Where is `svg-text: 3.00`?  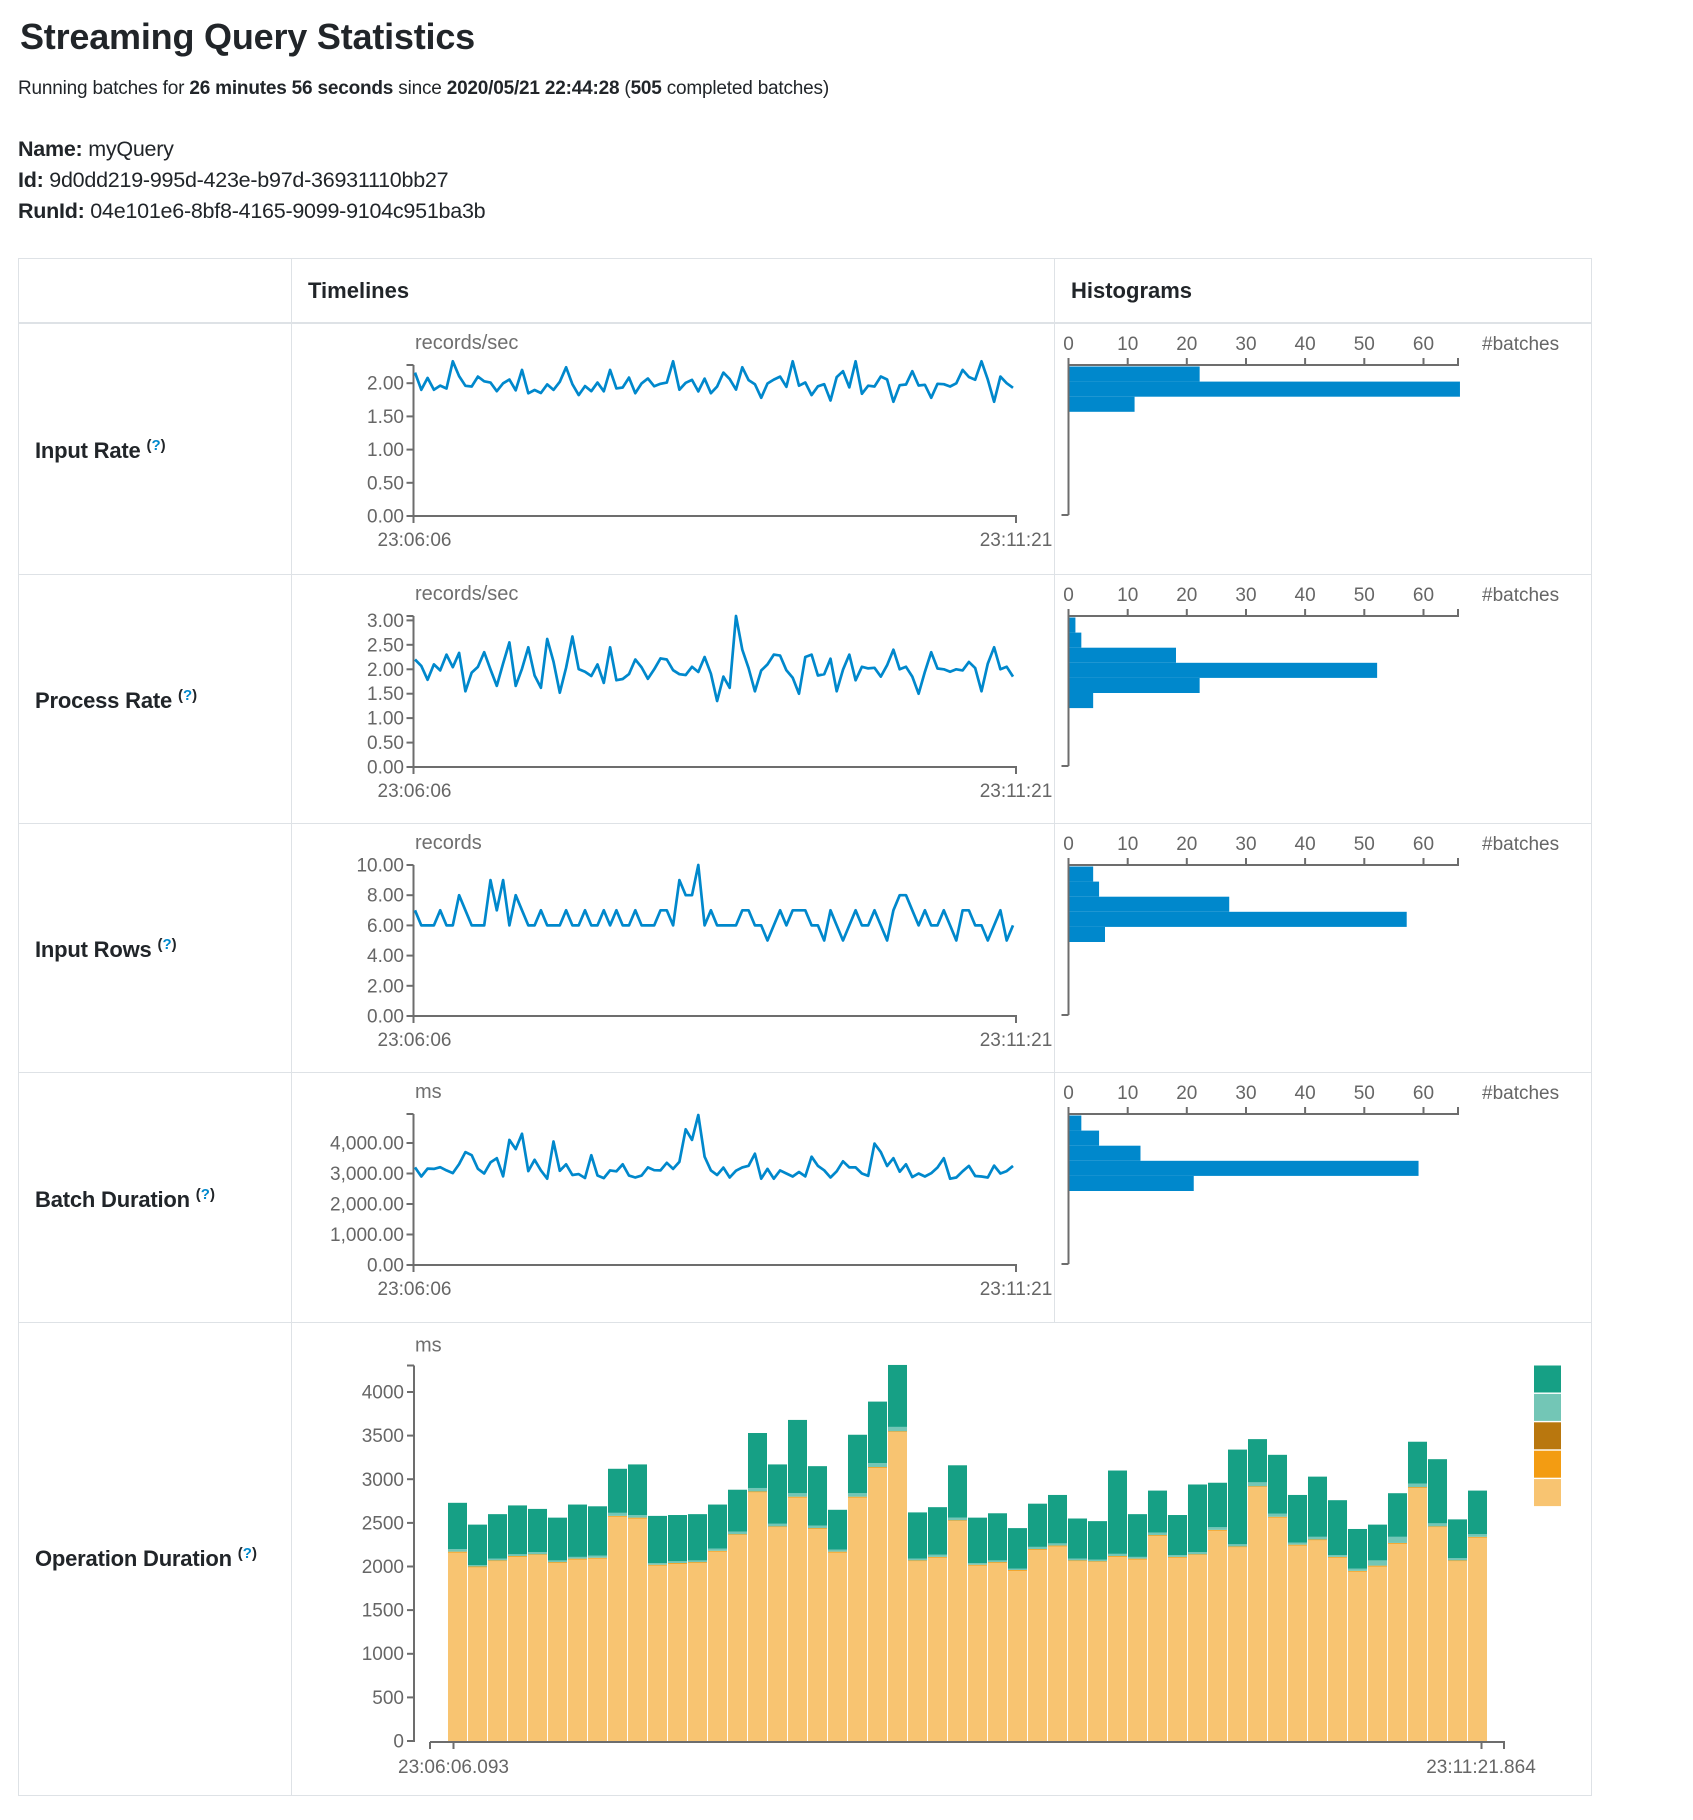
svg-text: 3.00 is located at coordinates (385, 621).